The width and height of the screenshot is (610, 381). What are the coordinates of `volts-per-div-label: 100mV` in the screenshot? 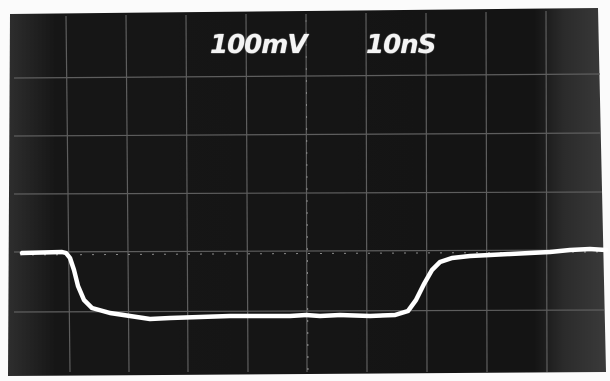 It's located at (258, 45).